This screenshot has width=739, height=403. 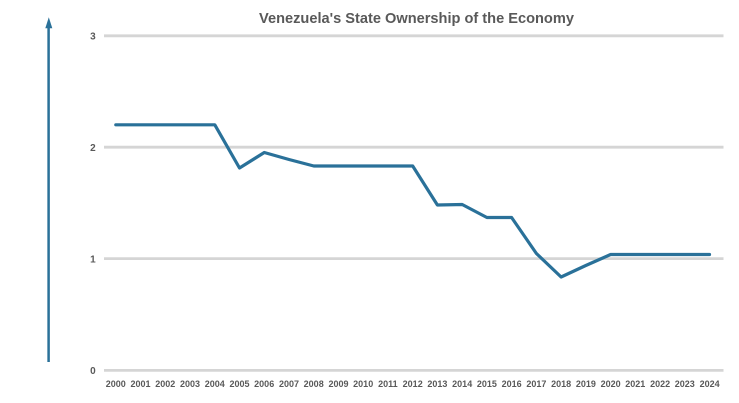 What do you see at coordinates (93, 148) in the screenshot?
I see `svg-text: 2` at bounding box center [93, 148].